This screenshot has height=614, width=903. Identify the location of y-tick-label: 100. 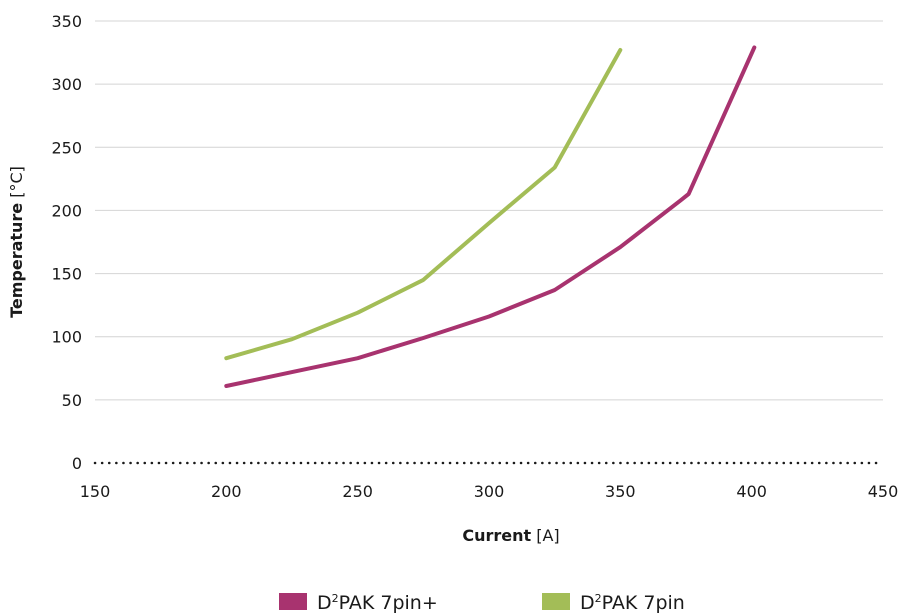
(66, 337).